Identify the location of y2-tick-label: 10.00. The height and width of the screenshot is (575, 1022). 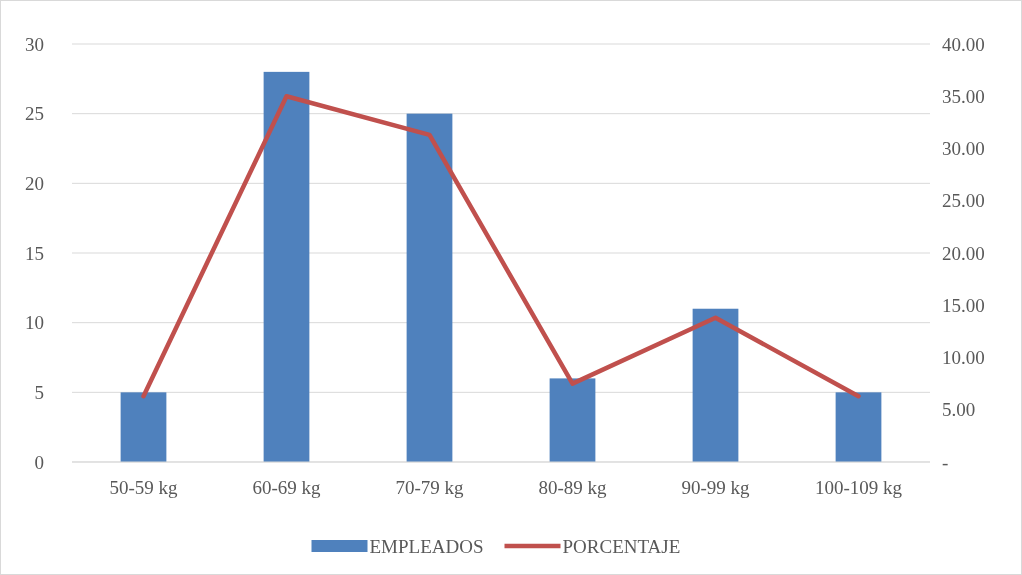
(963, 358).